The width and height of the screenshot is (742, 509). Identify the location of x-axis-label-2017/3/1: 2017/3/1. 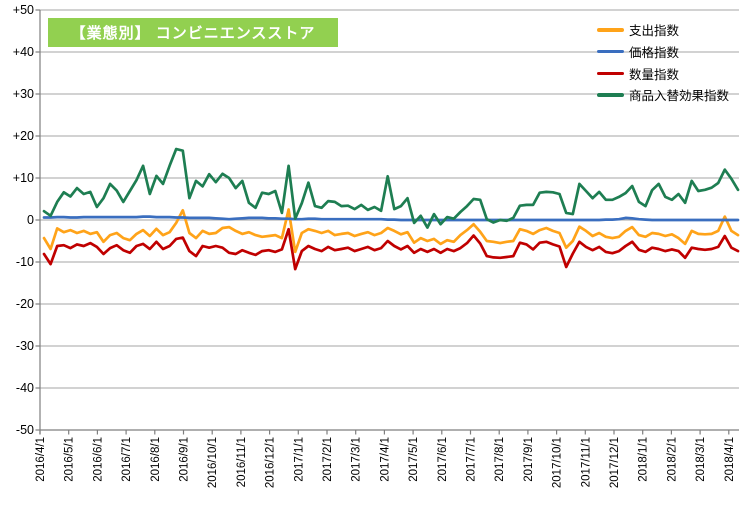
(357, 459).